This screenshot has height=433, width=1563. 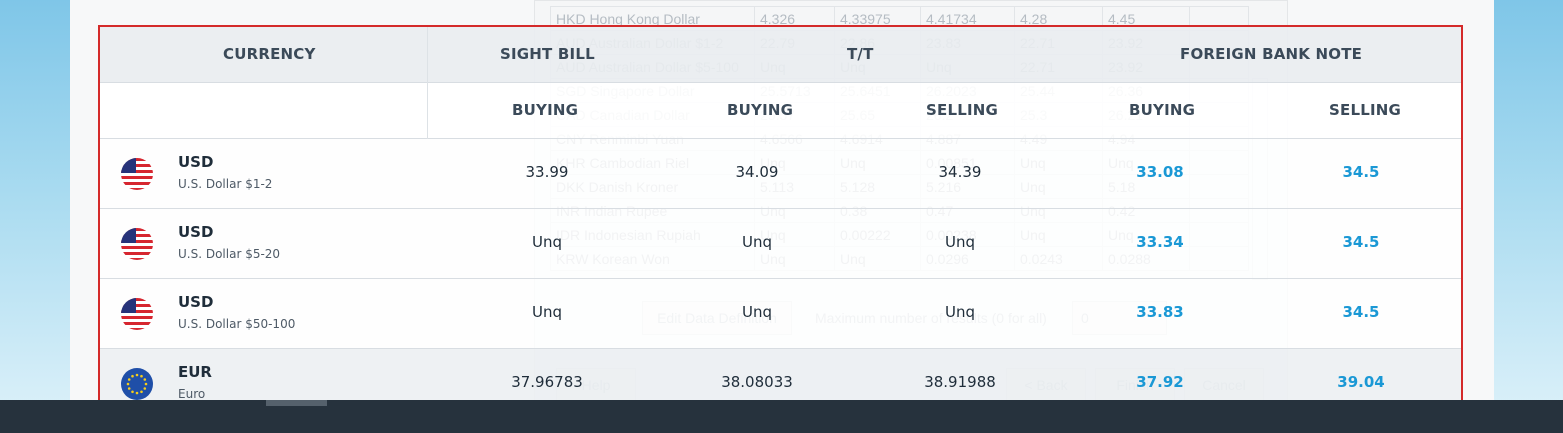 I want to click on tt-buying-value: 34.09, so click(x=757, y=172).